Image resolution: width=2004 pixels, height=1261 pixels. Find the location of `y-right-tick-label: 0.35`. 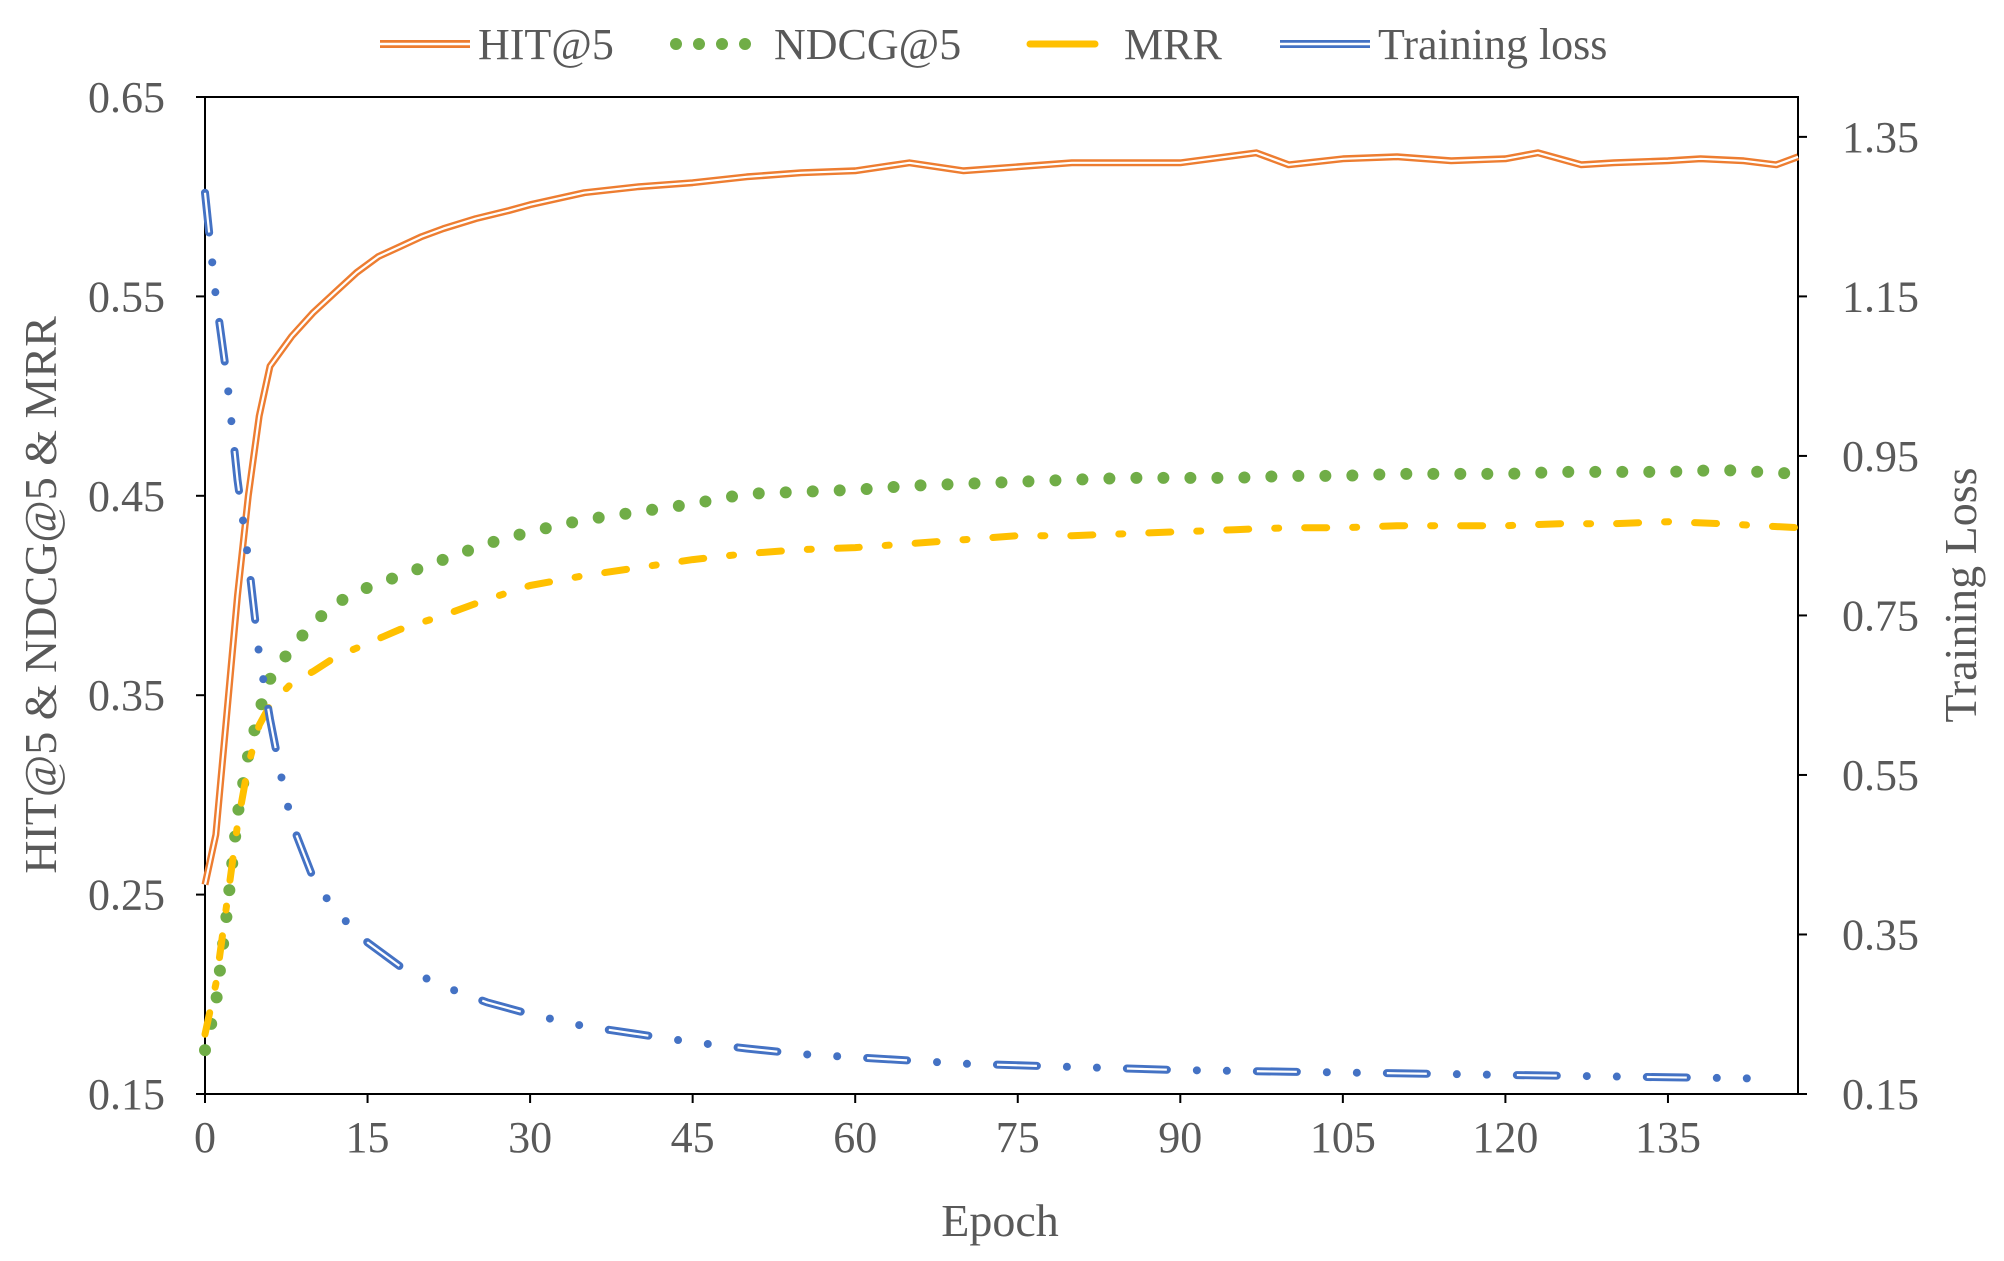

y-right-tick-label: 0.35 is located at coordinates (1880, 934).